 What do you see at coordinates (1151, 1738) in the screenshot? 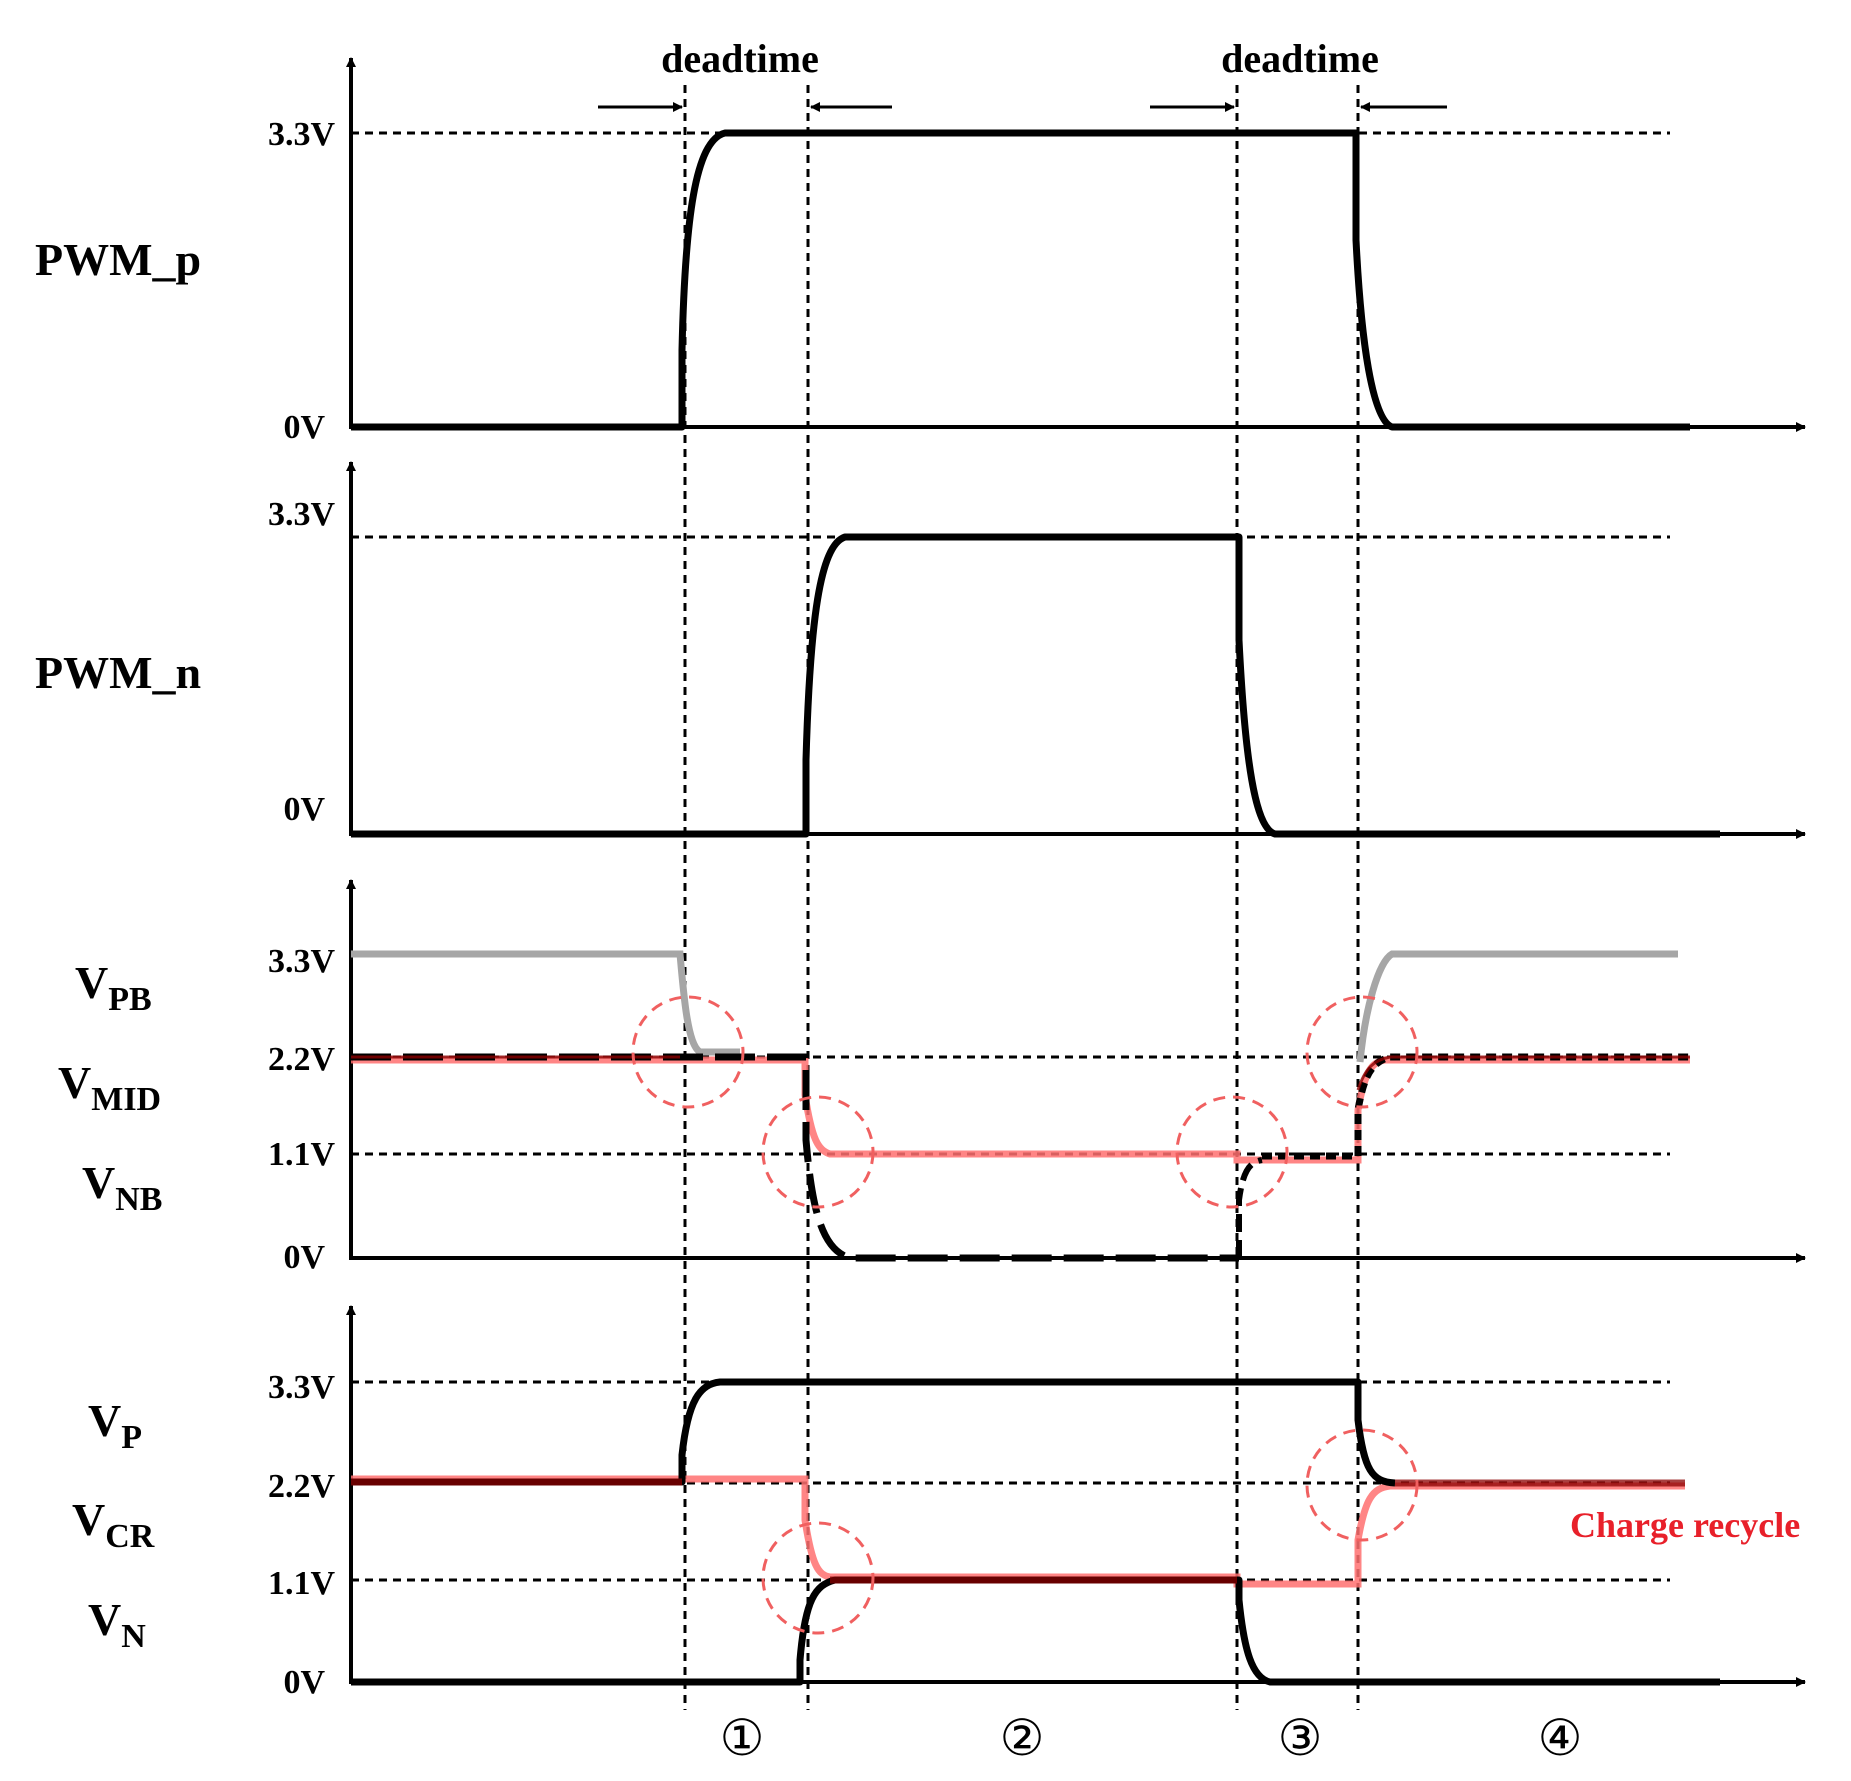
I see `phase-numbers: ① ② ③ ④` at bounding box center [1151, 1738].